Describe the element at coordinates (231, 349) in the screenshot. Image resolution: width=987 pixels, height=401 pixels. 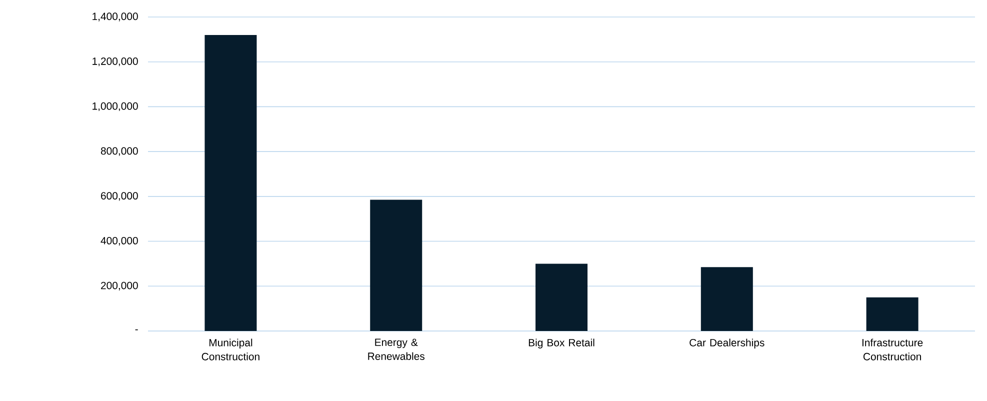
I see `x-tick-label: Municipal Construction` at that location.